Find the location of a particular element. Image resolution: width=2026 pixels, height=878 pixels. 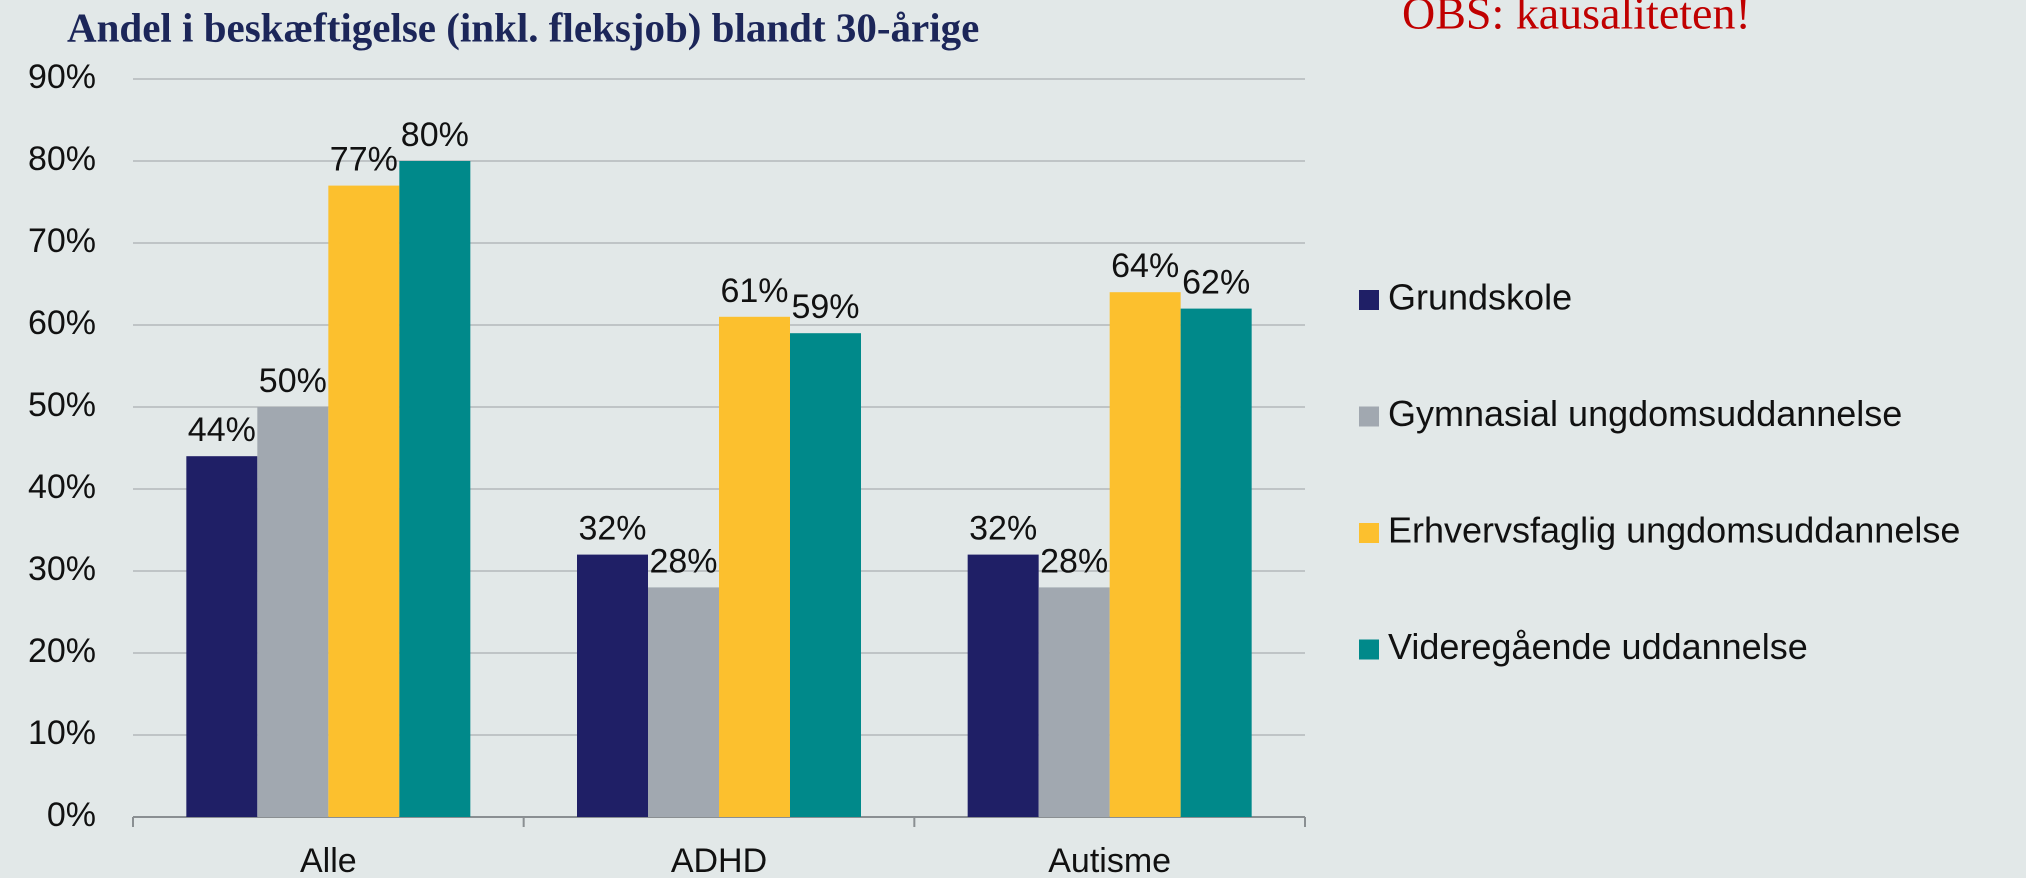

legend-label: Videregående uddannelse is located at coordinates (1598, 646).